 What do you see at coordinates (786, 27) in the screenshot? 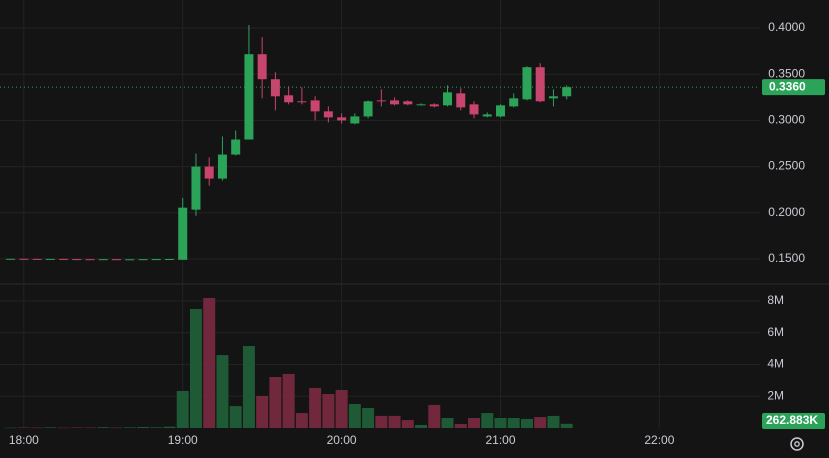
I see `y-tick-label: 0.4000` at bounding box center [786, 27].